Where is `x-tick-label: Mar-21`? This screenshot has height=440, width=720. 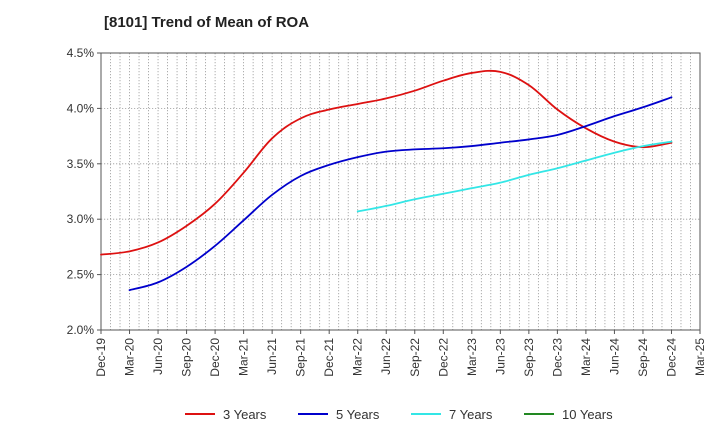
x-tick-label: Mar-21 is located at coordinates (244, 357).